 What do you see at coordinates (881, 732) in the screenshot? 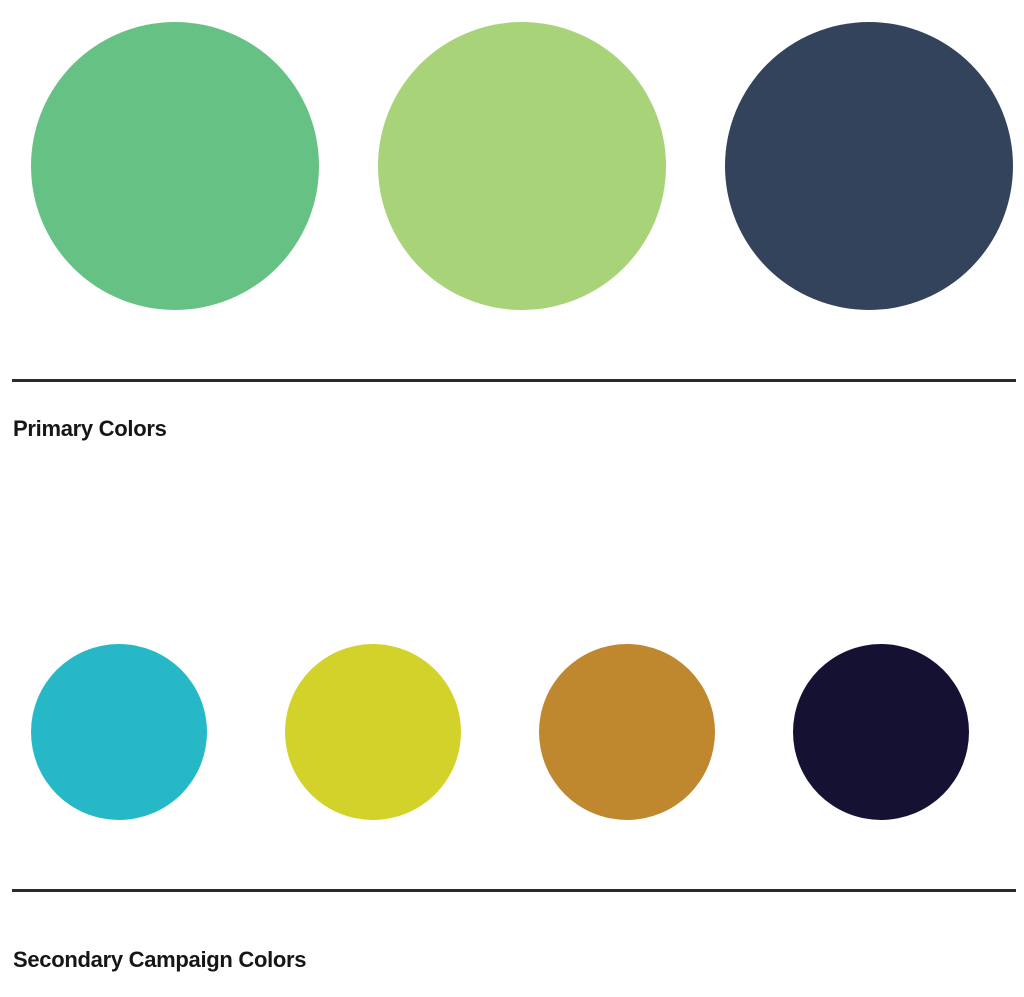
I see `secondary-swatch-midnight` at bounding box center [881, 732].